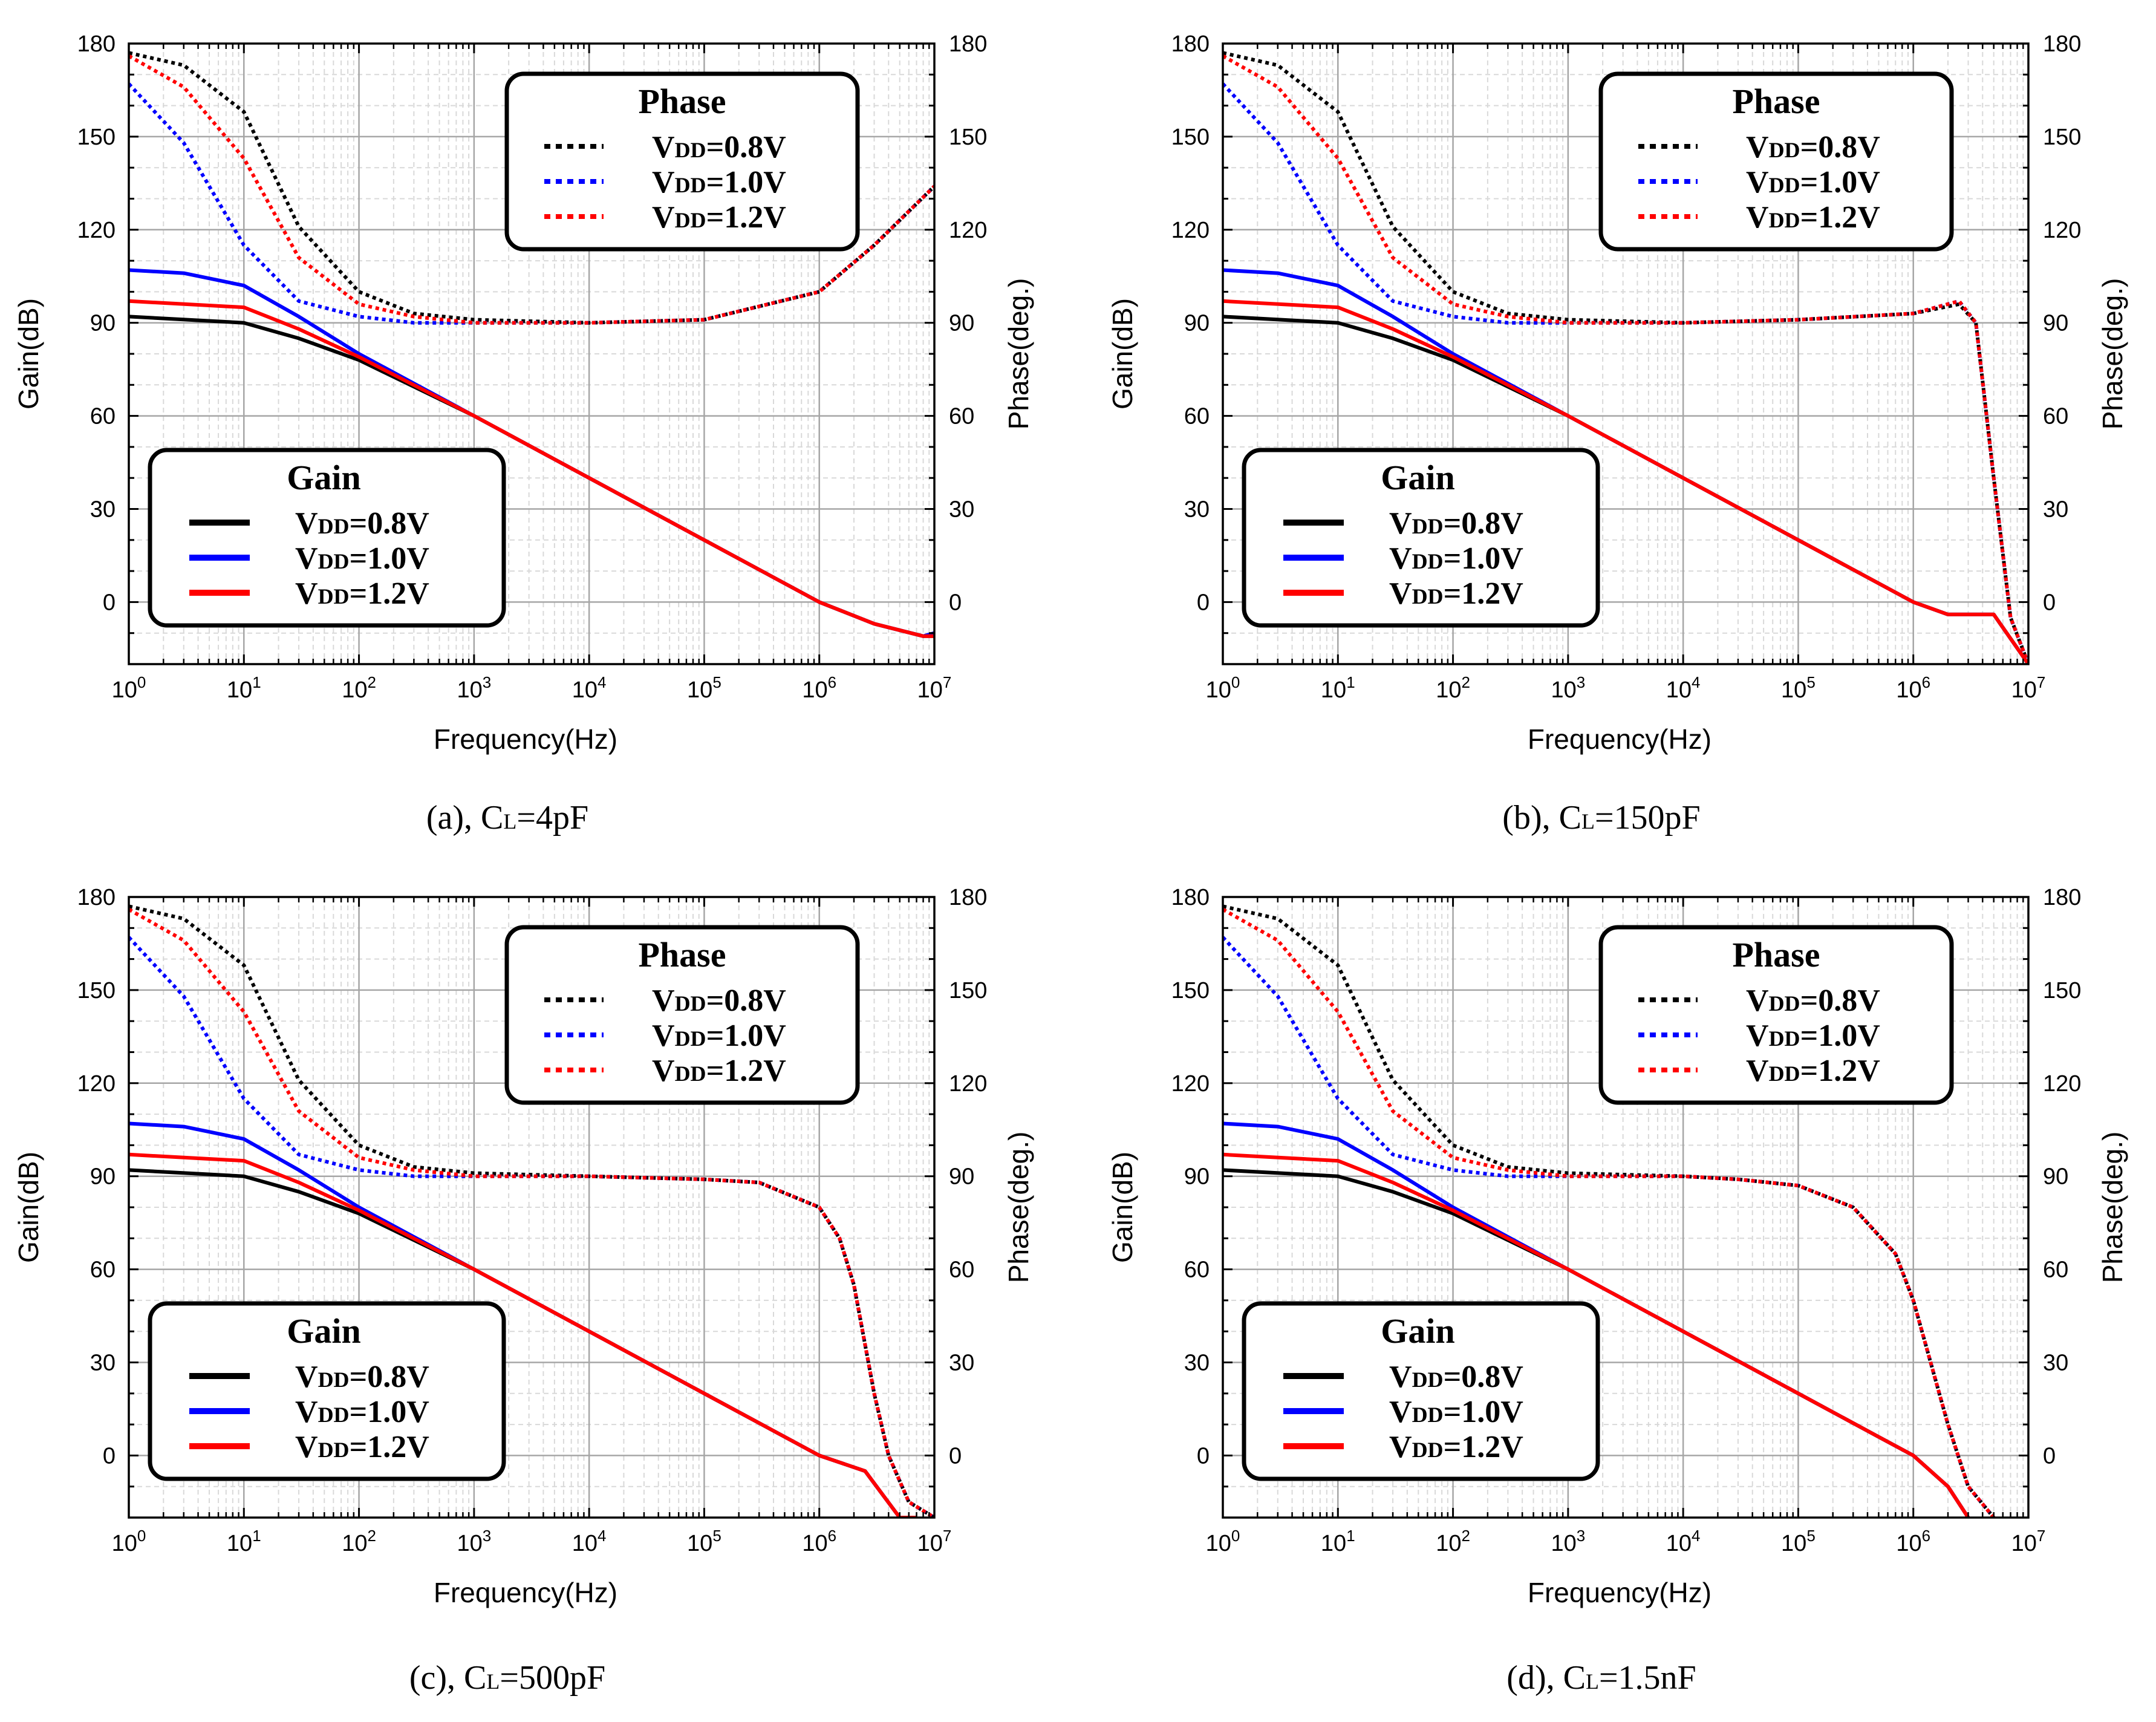 This screenshot has height=1722, width=2156. Describe the element at coordinates (507, 1678) in the screenshot. I see `panel-caption: (c), CL=500pF` at that location.